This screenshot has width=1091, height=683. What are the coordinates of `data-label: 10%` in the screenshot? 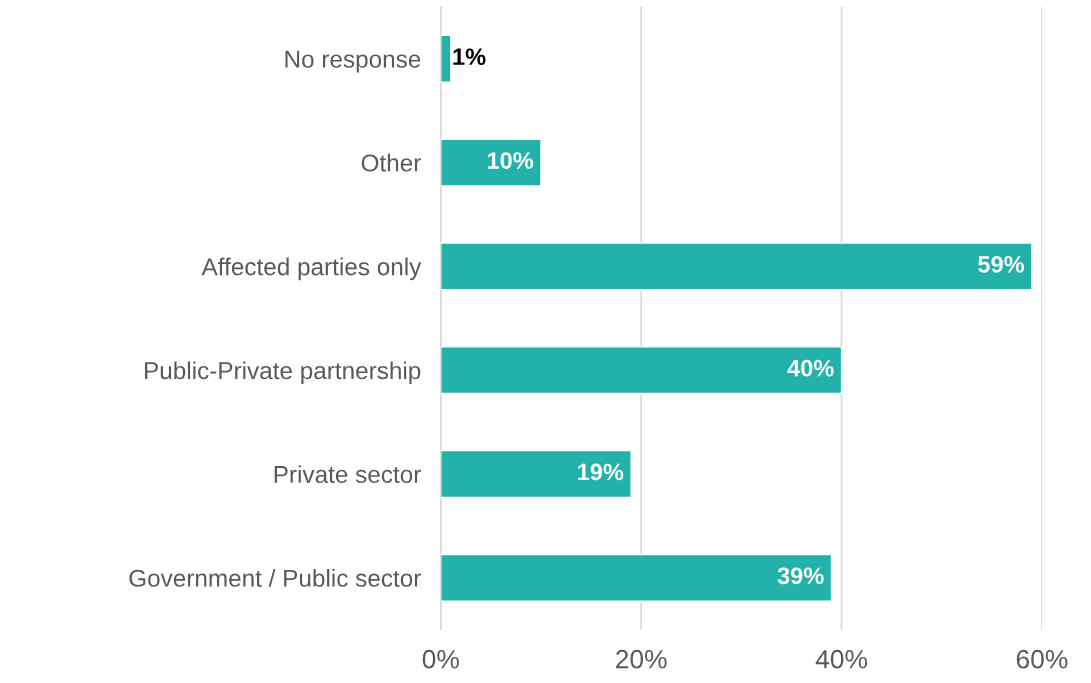 It's located at (510, 160).